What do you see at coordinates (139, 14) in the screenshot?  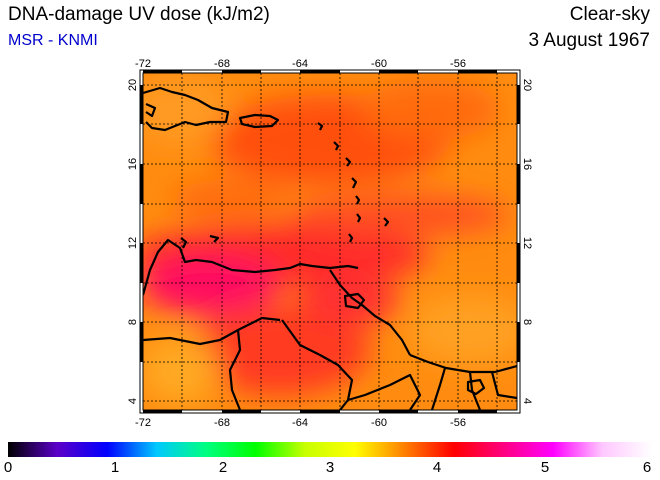 I see `map-title: DNA-damage UV dose (kJ/m2)` at bounding box center [139, 14].